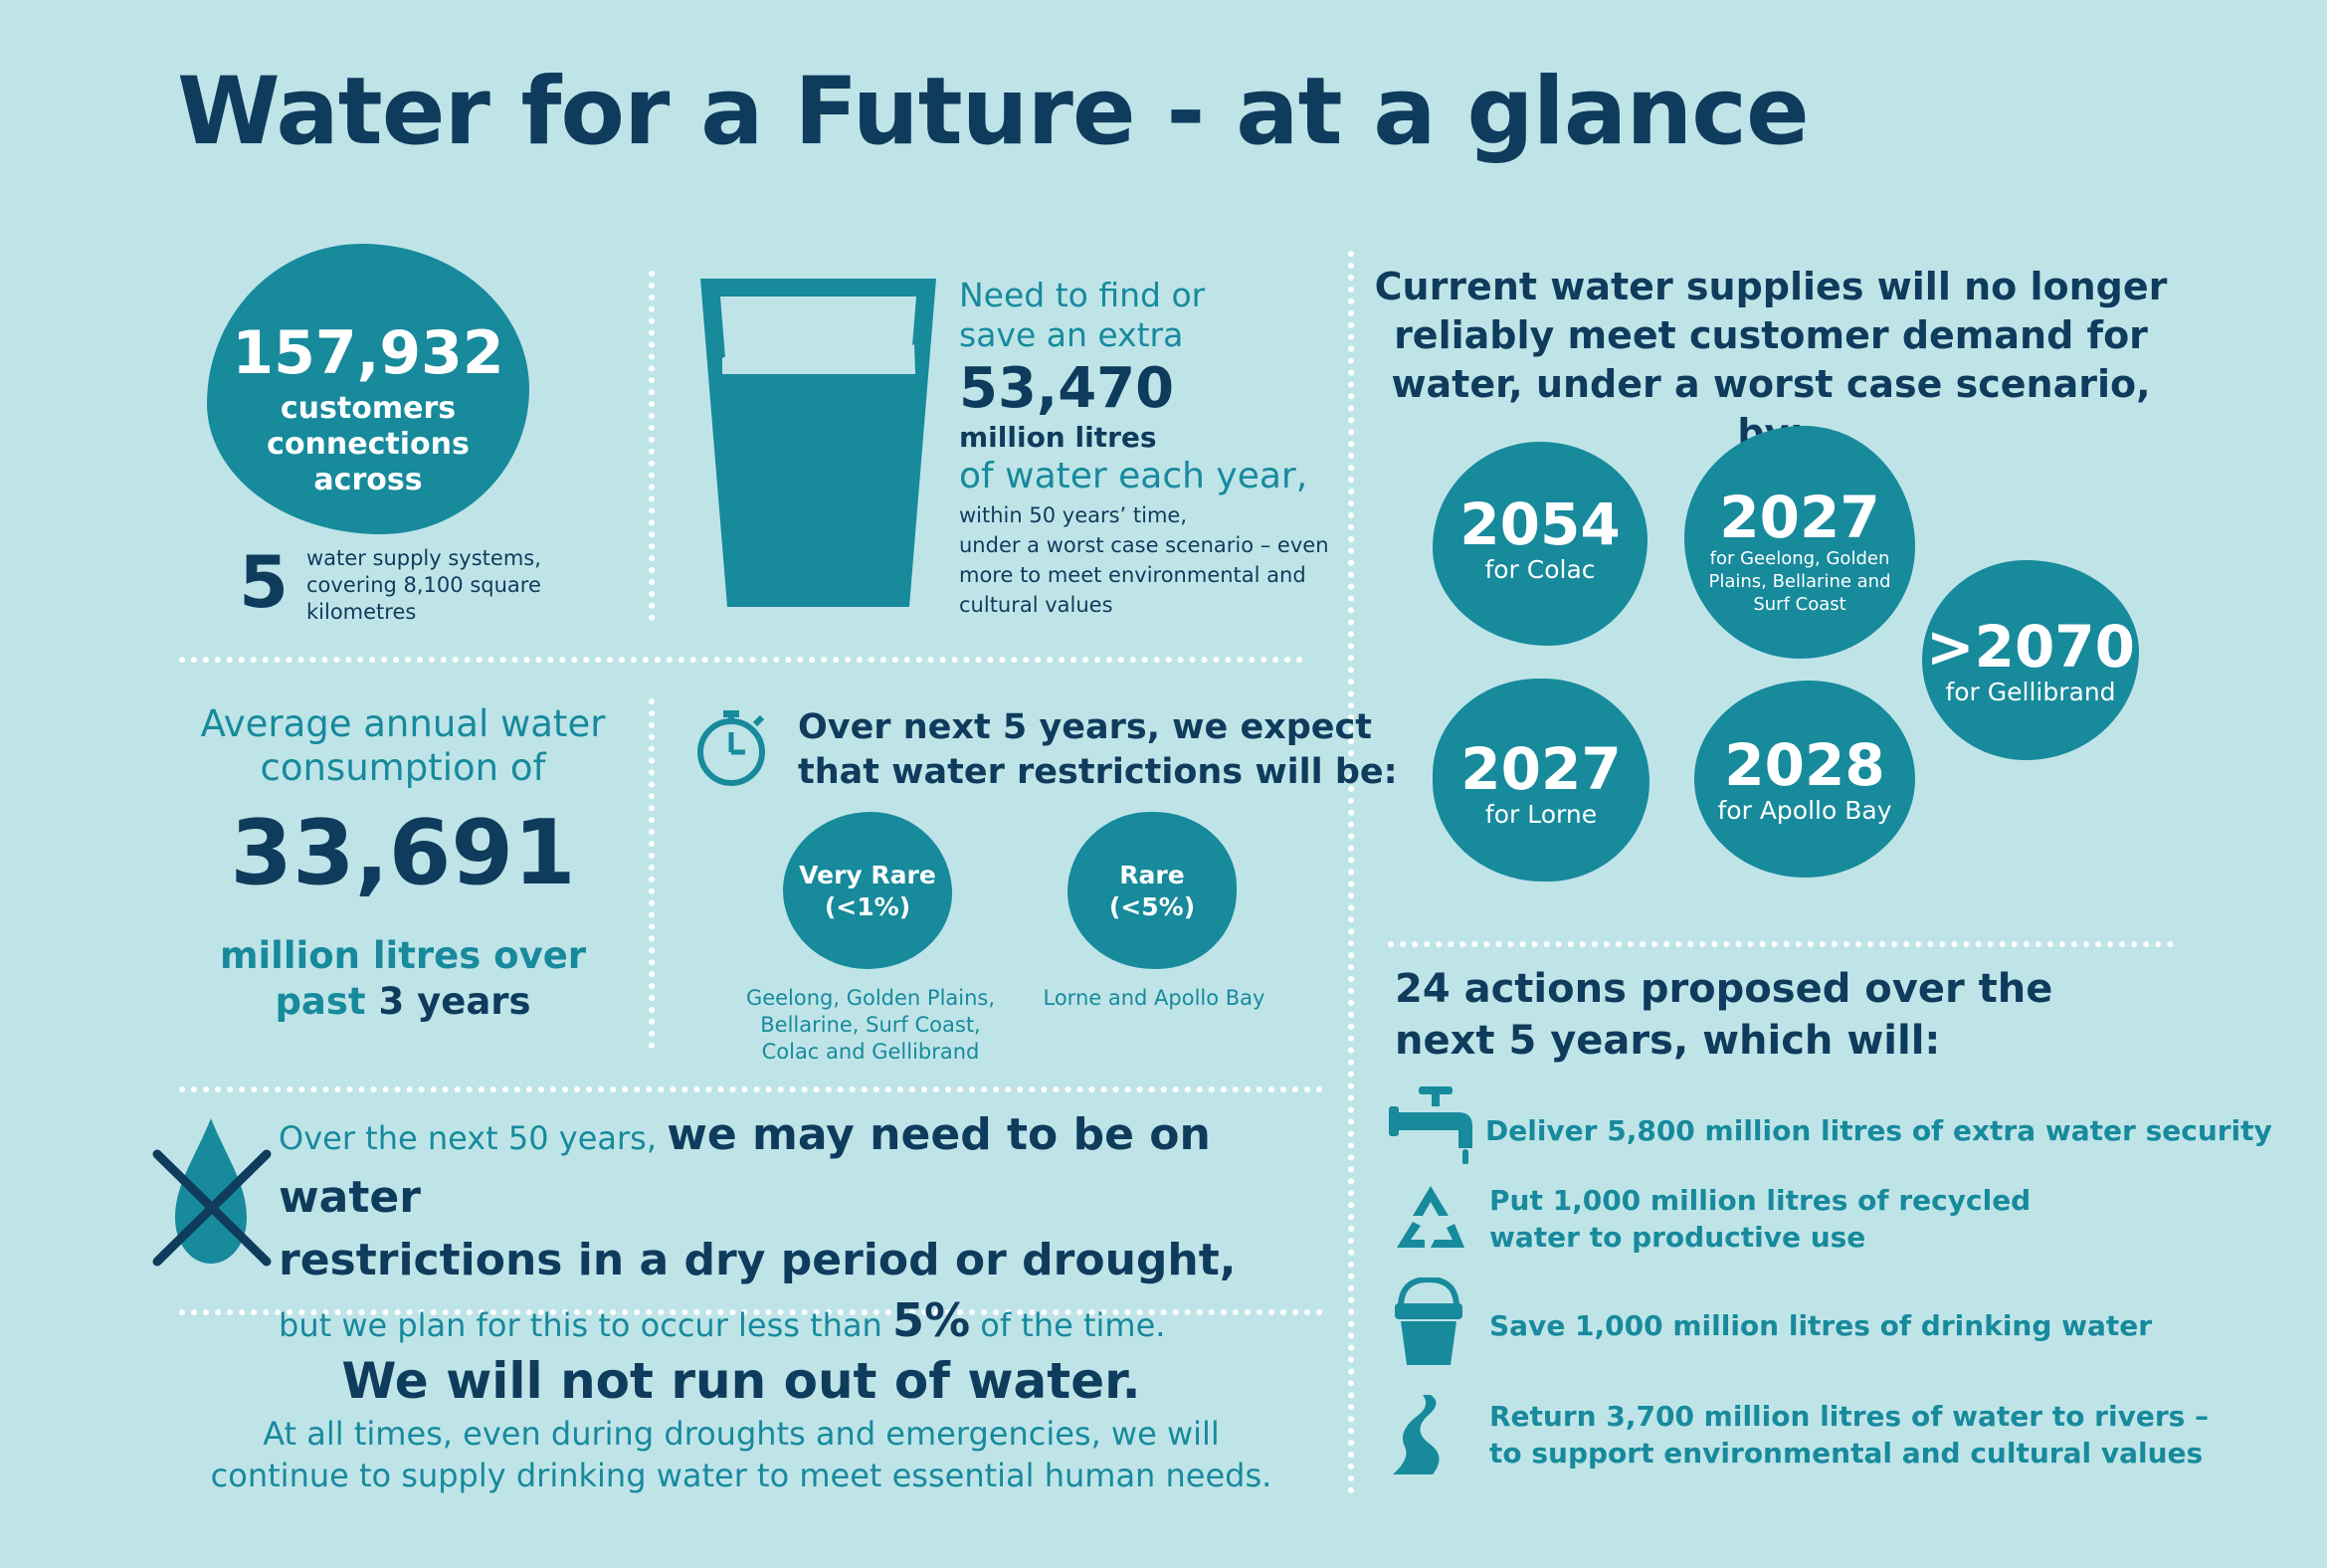 The height and width of the screenshot is (1568, 2327). I want to click on need-detail-line: more to meet environmental and, so click(1132, 575).